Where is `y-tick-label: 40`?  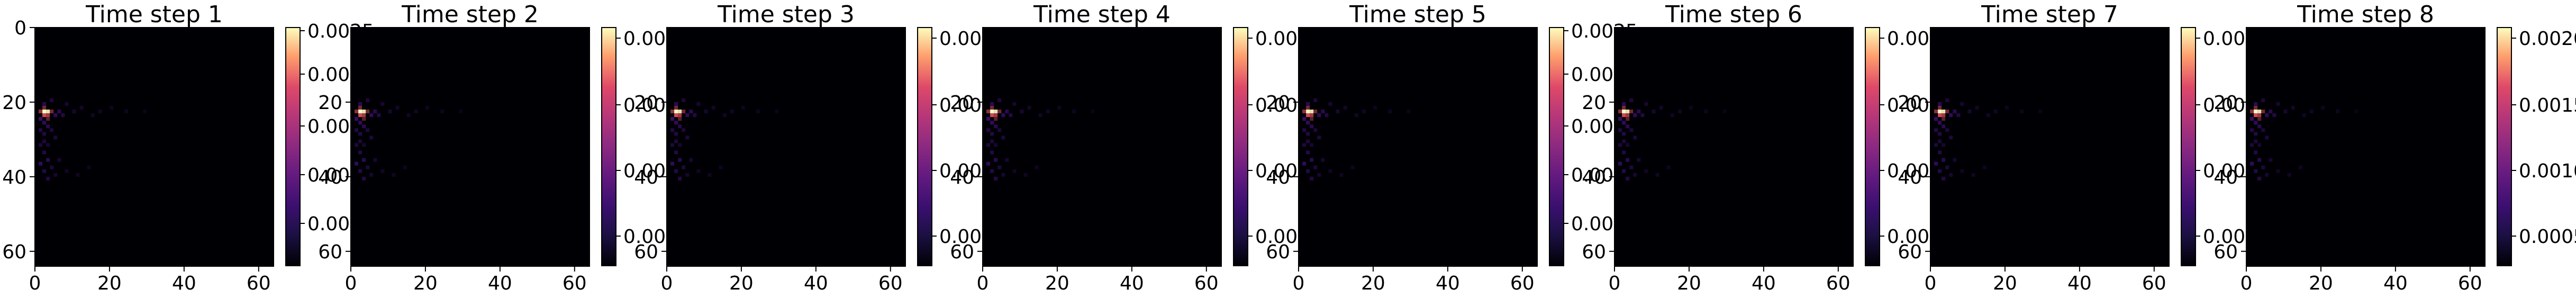
y-tick-label: 40 is located at coordinates (1910, 177).